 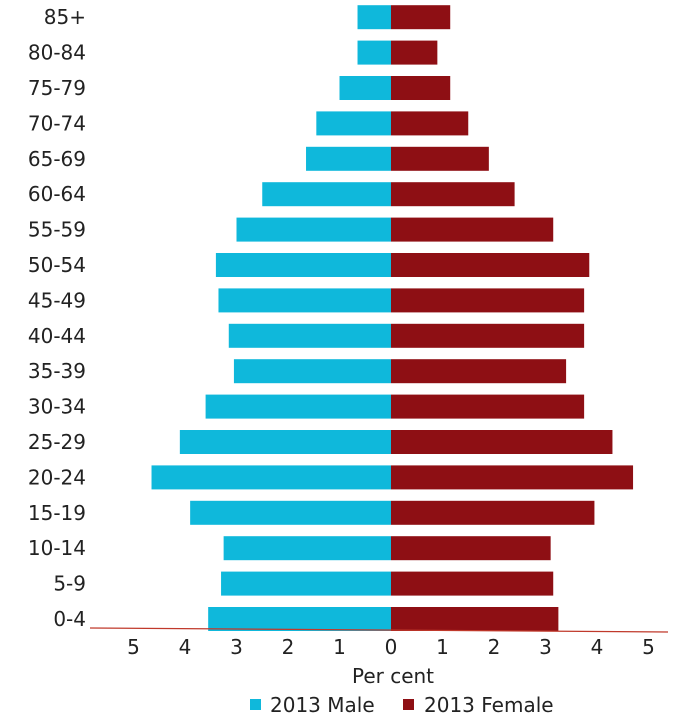 I want to click on category-label-60-64: 60-64, so click(x=57, y=194).